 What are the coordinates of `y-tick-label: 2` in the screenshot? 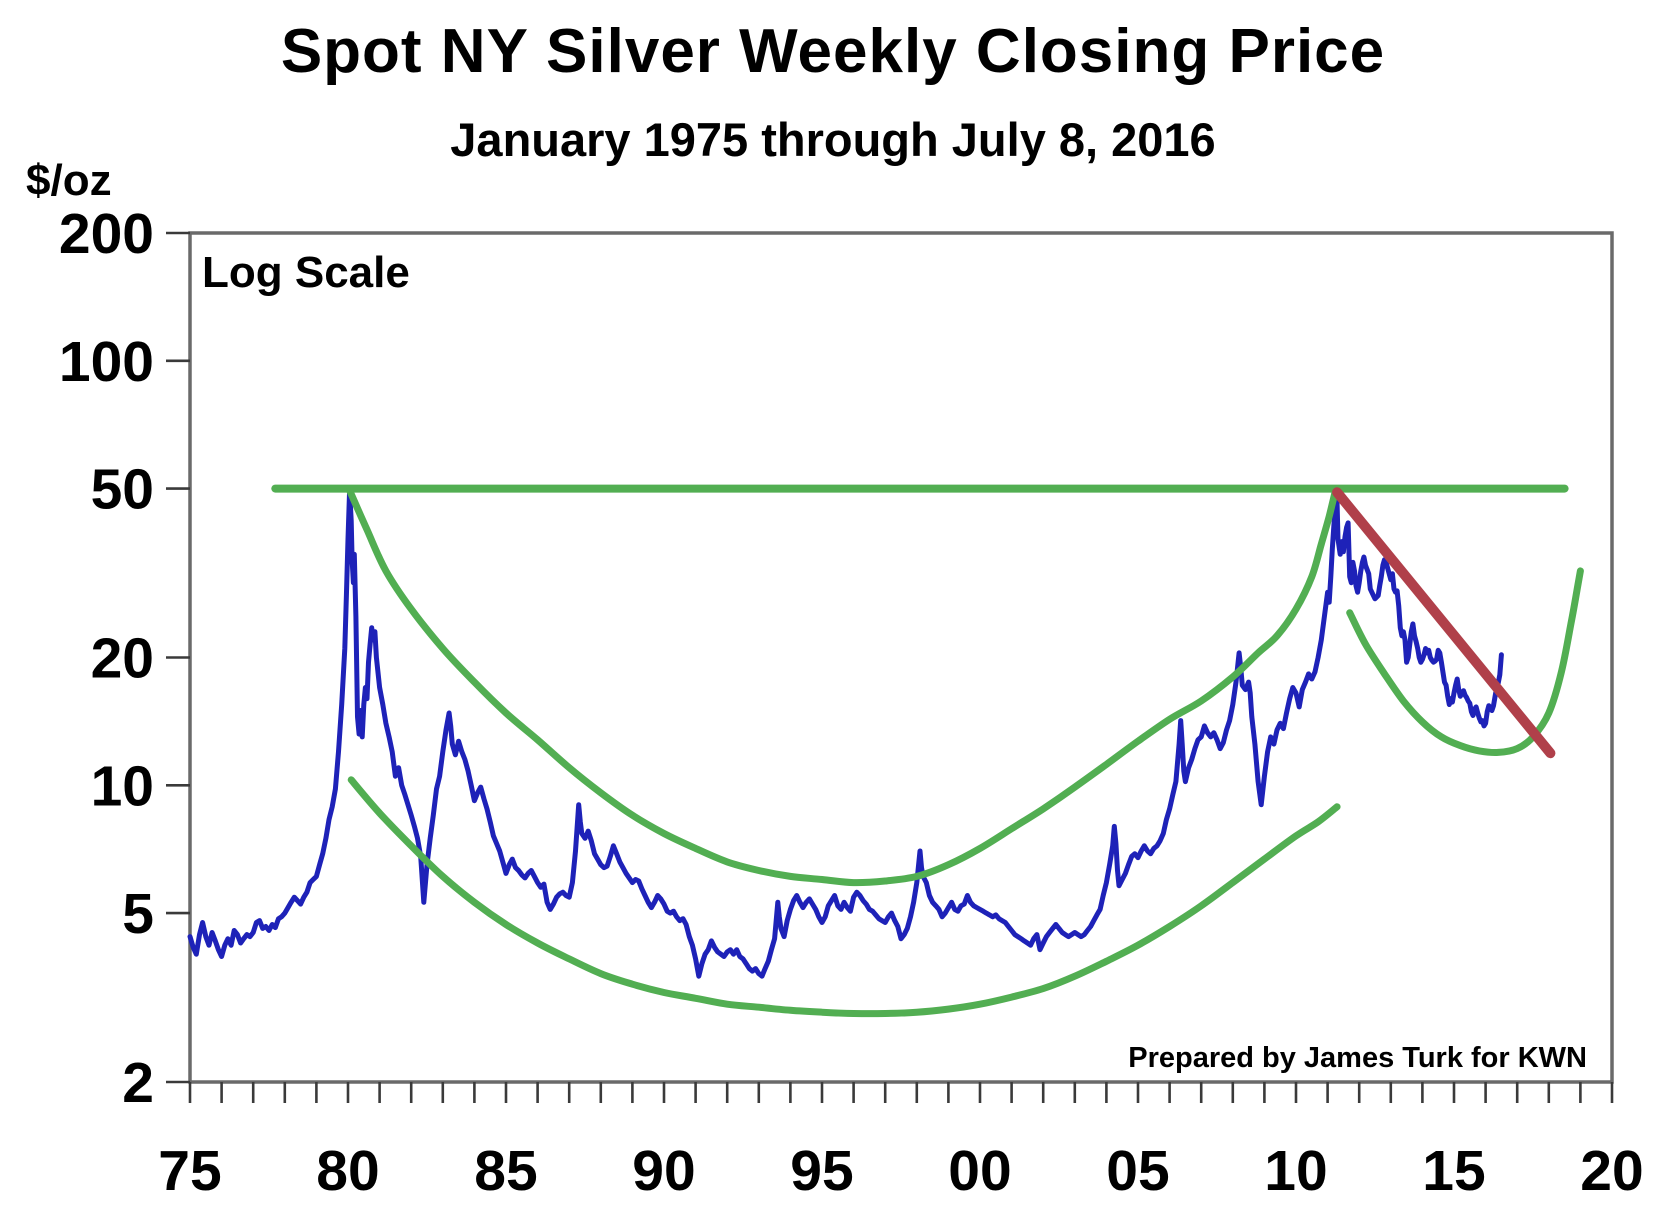 It's located at (138, 1083).